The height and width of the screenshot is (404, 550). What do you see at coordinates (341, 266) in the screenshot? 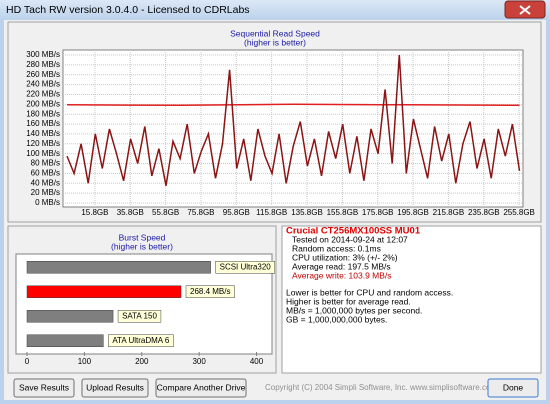
I see `info-line: Average read: 197.5 MB/s` at bounding box center [341, 266].